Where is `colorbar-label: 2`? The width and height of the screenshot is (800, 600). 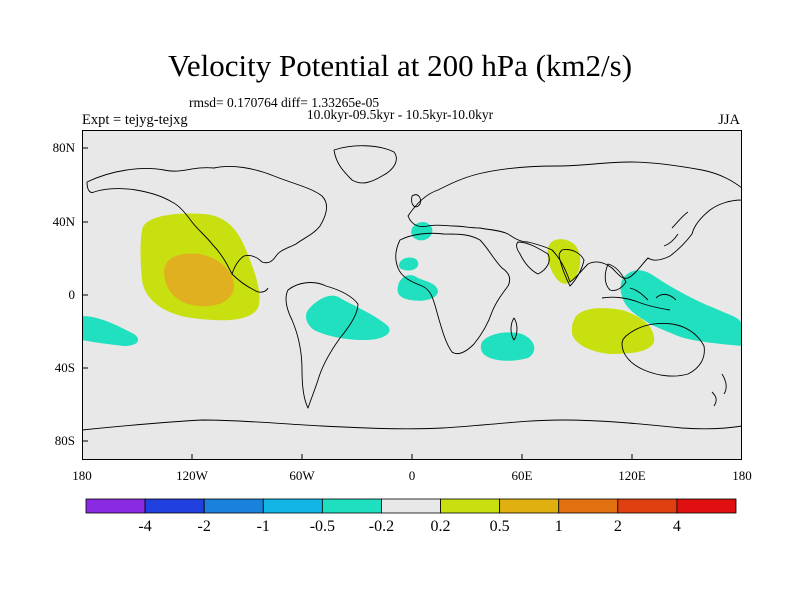
colorbar-label: 2 is located at coordinates (617, 526).